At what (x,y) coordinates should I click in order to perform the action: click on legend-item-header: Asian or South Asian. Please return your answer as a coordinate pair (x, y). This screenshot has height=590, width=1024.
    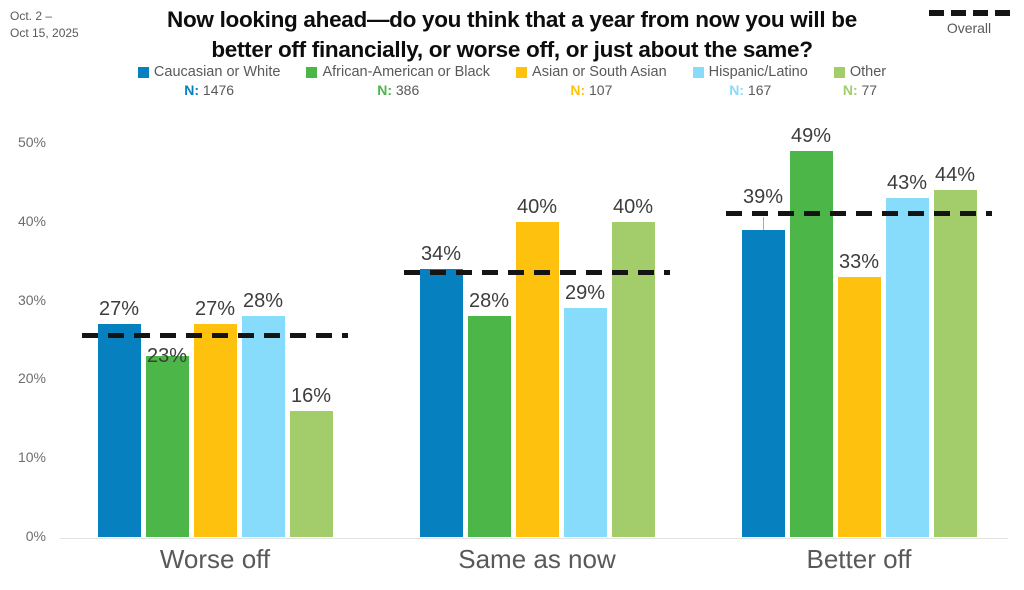
    Looking at the image, I should click on (591, 72).